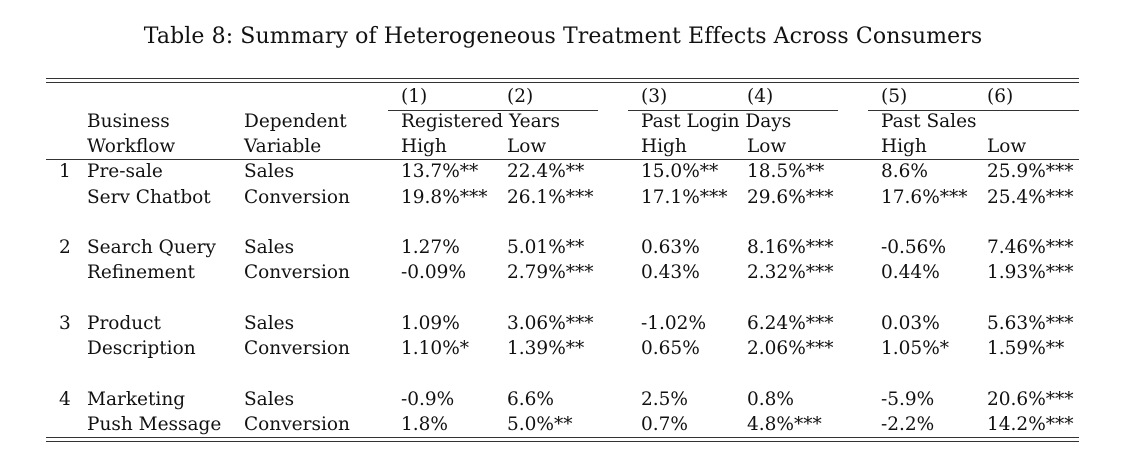  Describe the element at coordinates (1030, 197) in the screenshot. I see `table-cell: 25.4%***` at that location.